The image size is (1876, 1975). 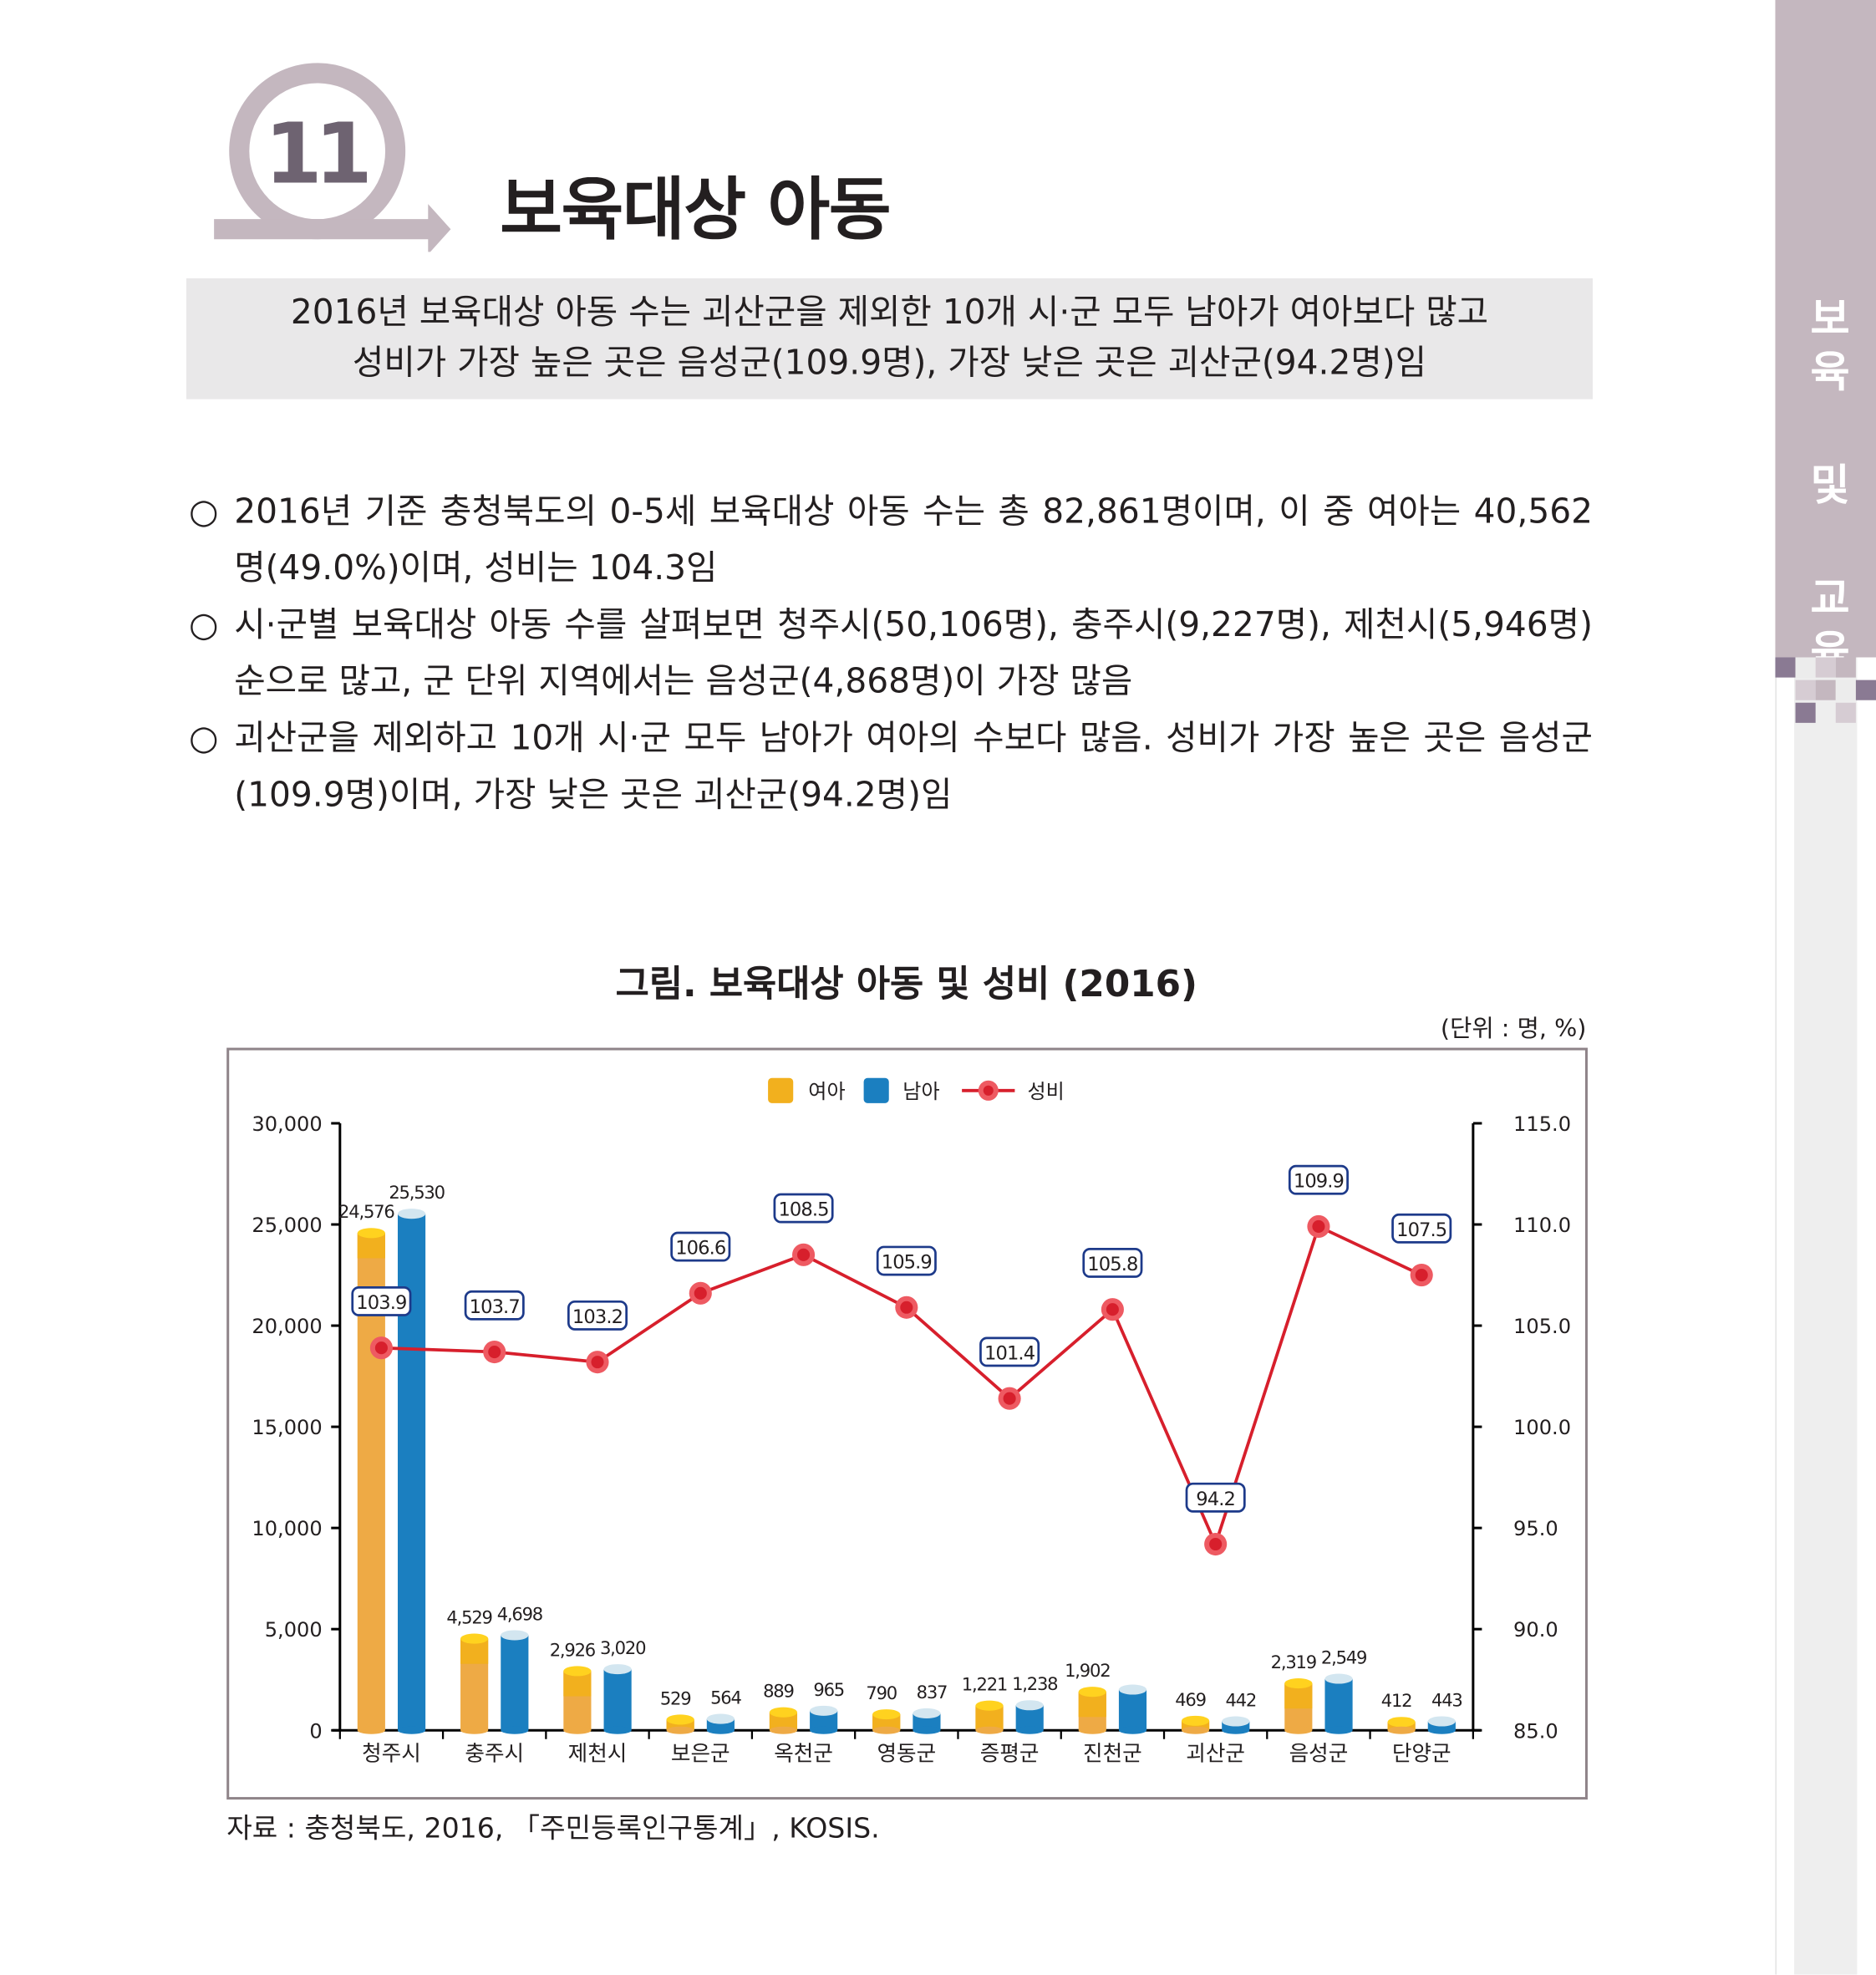 I want to click on ratio-data-label: 108.5, so click(x=803, y=1210).